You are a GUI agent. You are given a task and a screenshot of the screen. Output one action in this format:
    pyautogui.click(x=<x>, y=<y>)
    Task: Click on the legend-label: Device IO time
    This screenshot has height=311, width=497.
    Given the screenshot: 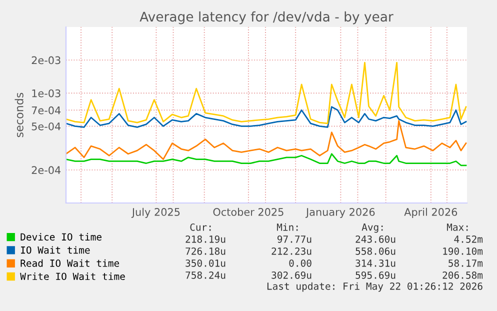 What is the action you would take?
    pyautogui.click(x=61, y=237)
    